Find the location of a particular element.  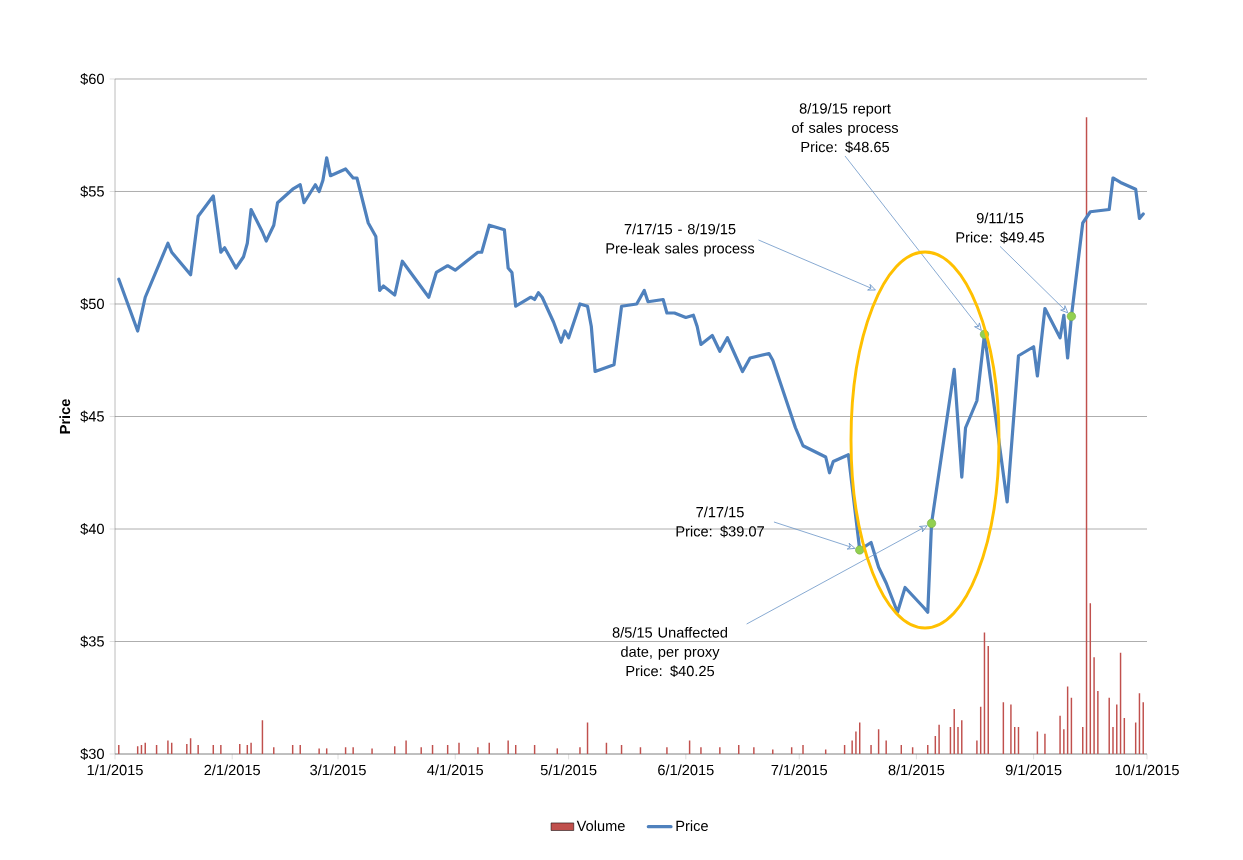

legend-label: Price is located at coordinates (692, 826).